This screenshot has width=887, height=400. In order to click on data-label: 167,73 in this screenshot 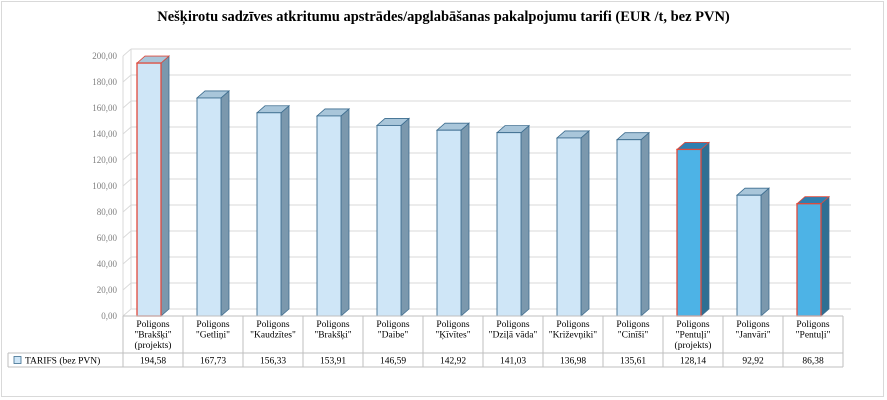, I will do `click(213, 362)`.